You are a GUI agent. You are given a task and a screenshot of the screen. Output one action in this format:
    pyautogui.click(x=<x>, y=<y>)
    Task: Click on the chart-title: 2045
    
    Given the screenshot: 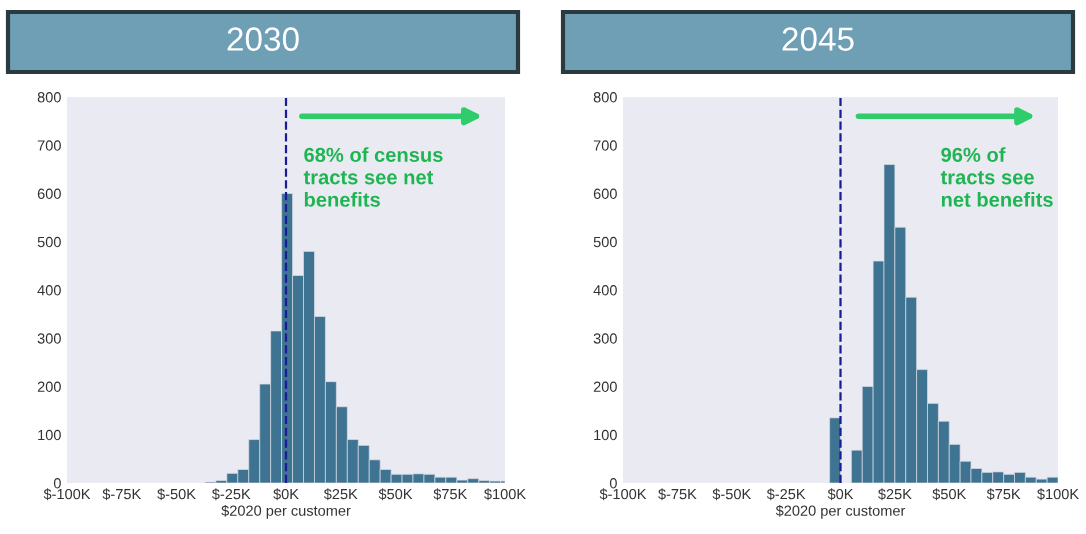 What is the action you would take?
    pyautogui.click(x=818, y=39)
    